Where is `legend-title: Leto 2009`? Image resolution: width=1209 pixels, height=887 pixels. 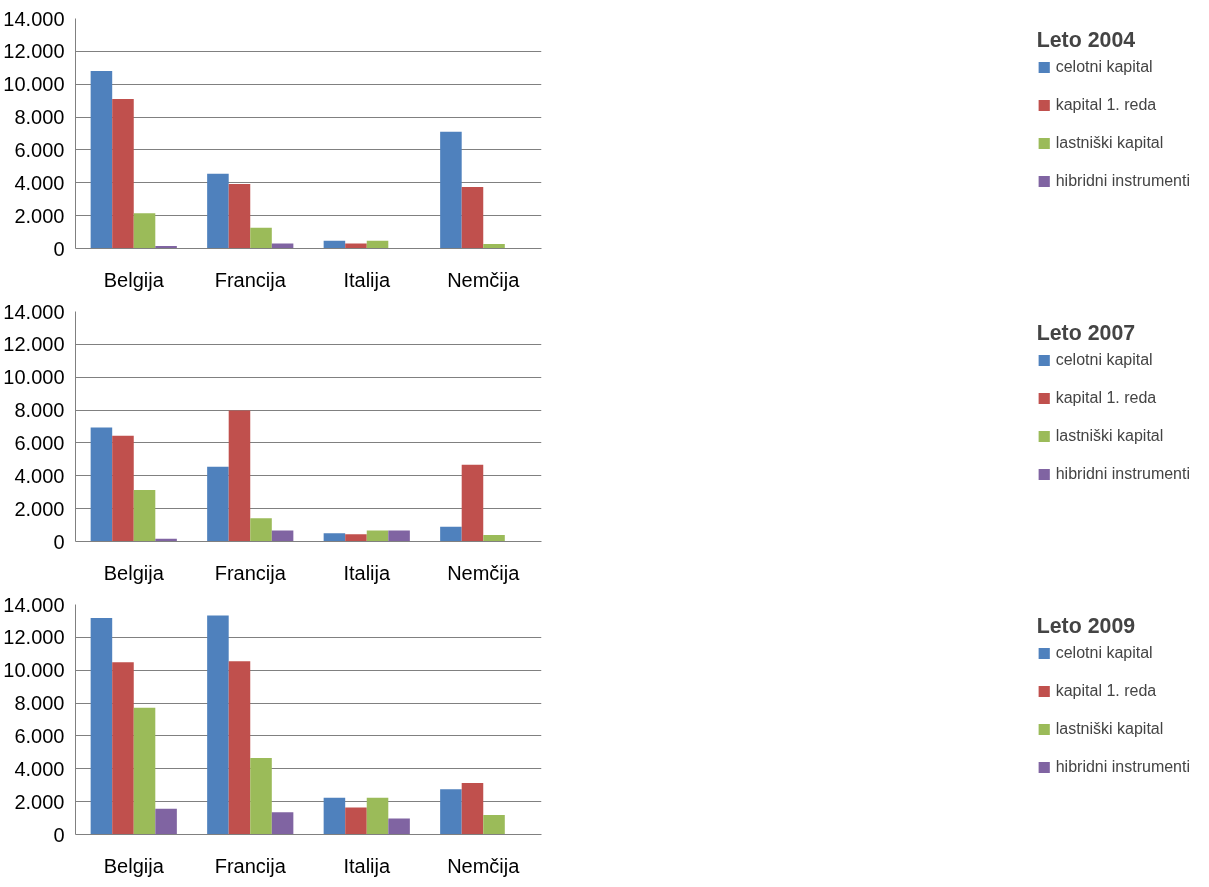 legend-title: Leto 2009 is located at coordinates (1086, 626).